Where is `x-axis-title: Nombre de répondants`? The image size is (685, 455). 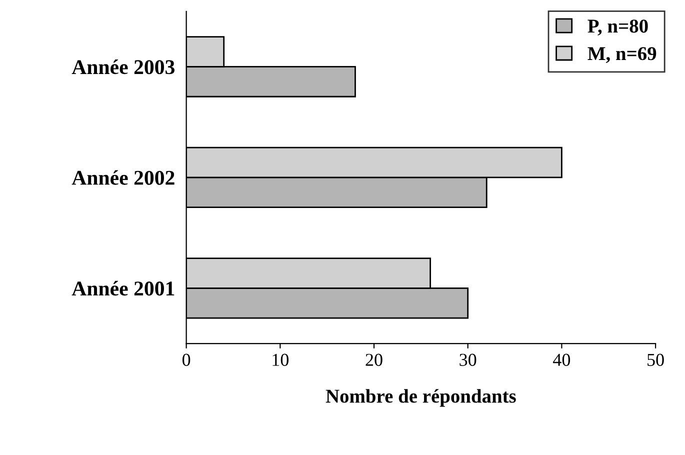
x-axis-title: Nombre de répondants is located at coordinates (421, 398).